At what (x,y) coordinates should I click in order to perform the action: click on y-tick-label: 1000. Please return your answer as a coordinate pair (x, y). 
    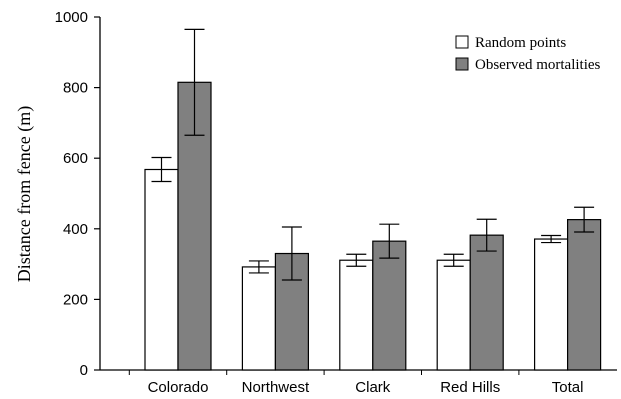
    Looking at the image, I should click on (71, 17).